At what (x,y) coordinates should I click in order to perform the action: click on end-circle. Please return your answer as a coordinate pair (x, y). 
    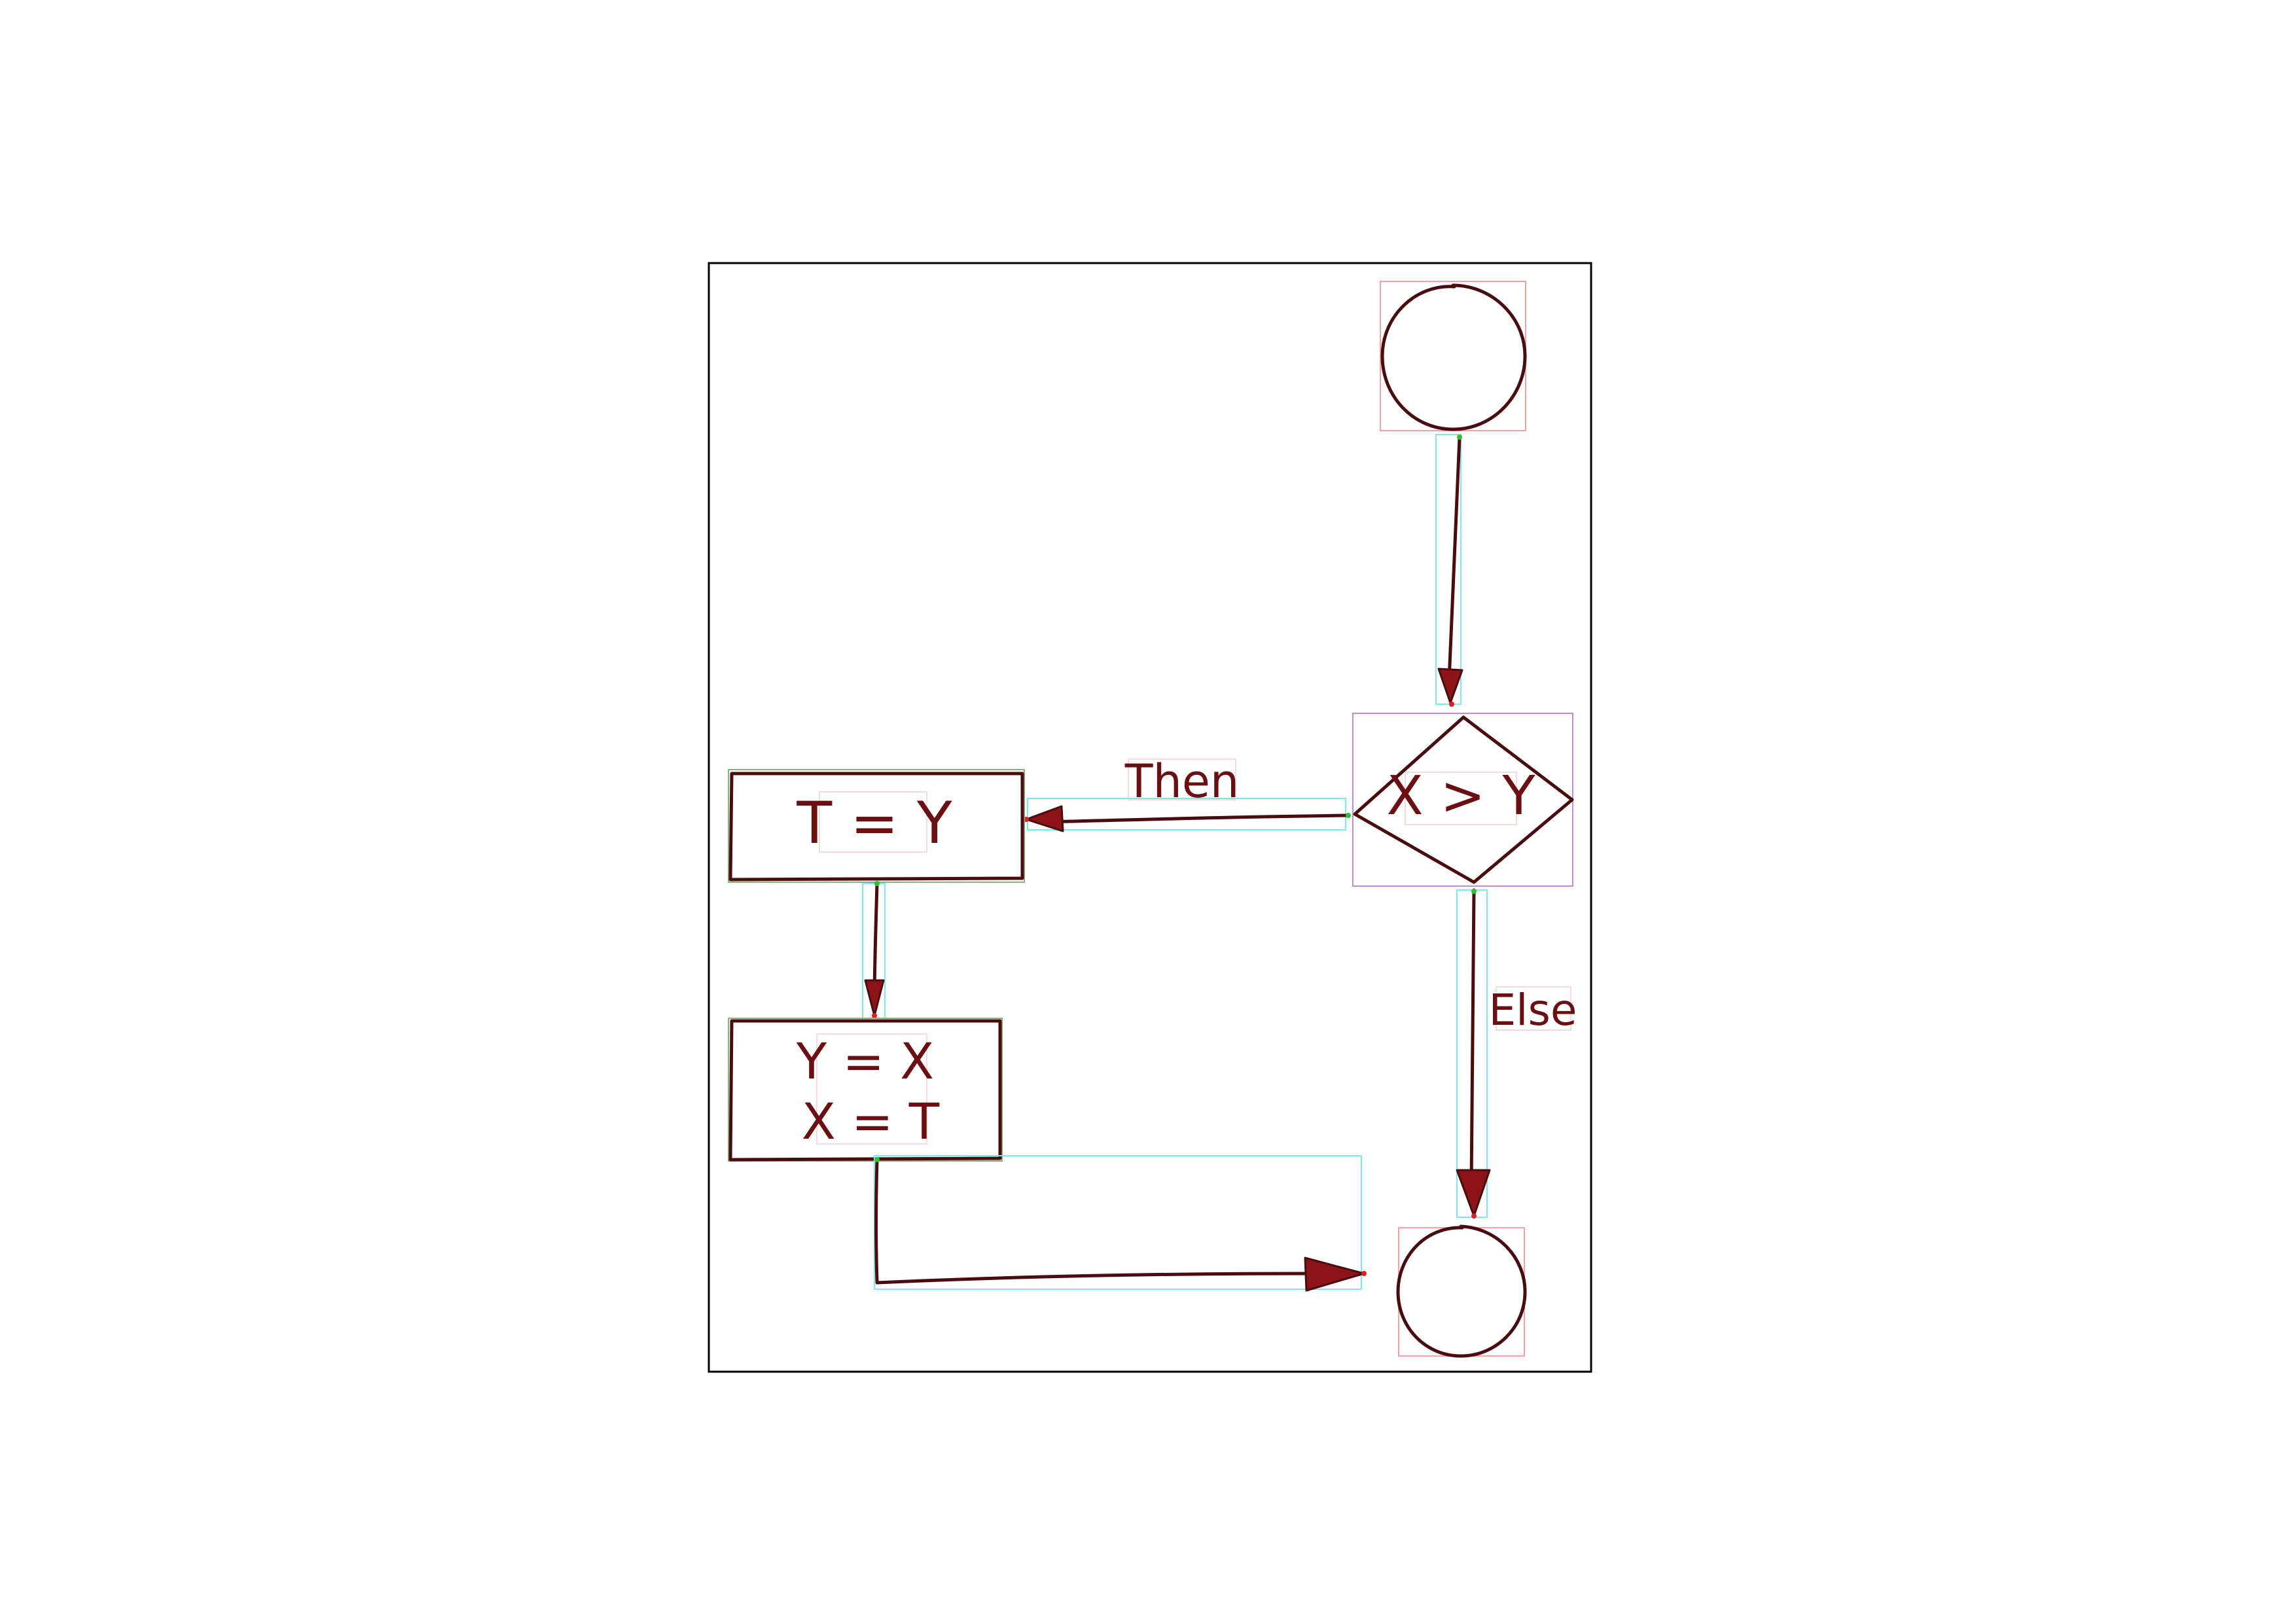
    Looking at the image, I should click on (1461, 1291).